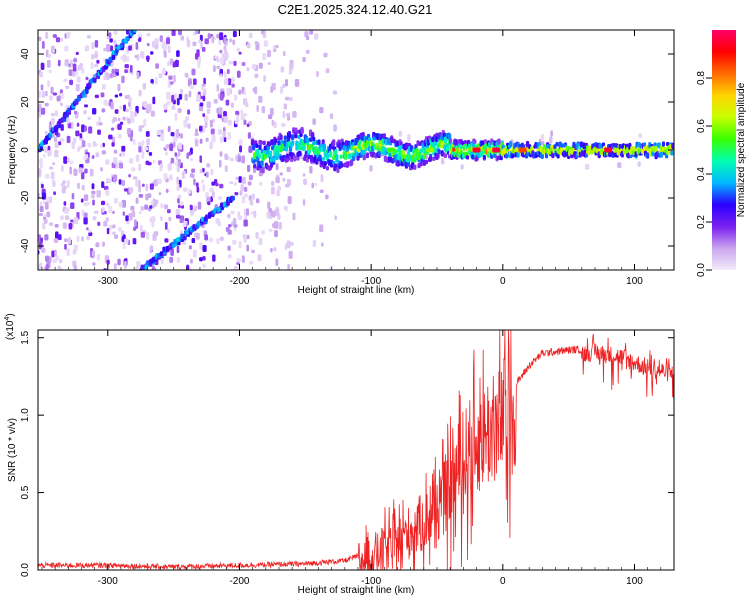 The width and height of the screenshot is (750, 600). What do you see at coordinates (239, 281) in the screenshot?
I see `x-tick-label: -200` at bounding box center [239, 281].